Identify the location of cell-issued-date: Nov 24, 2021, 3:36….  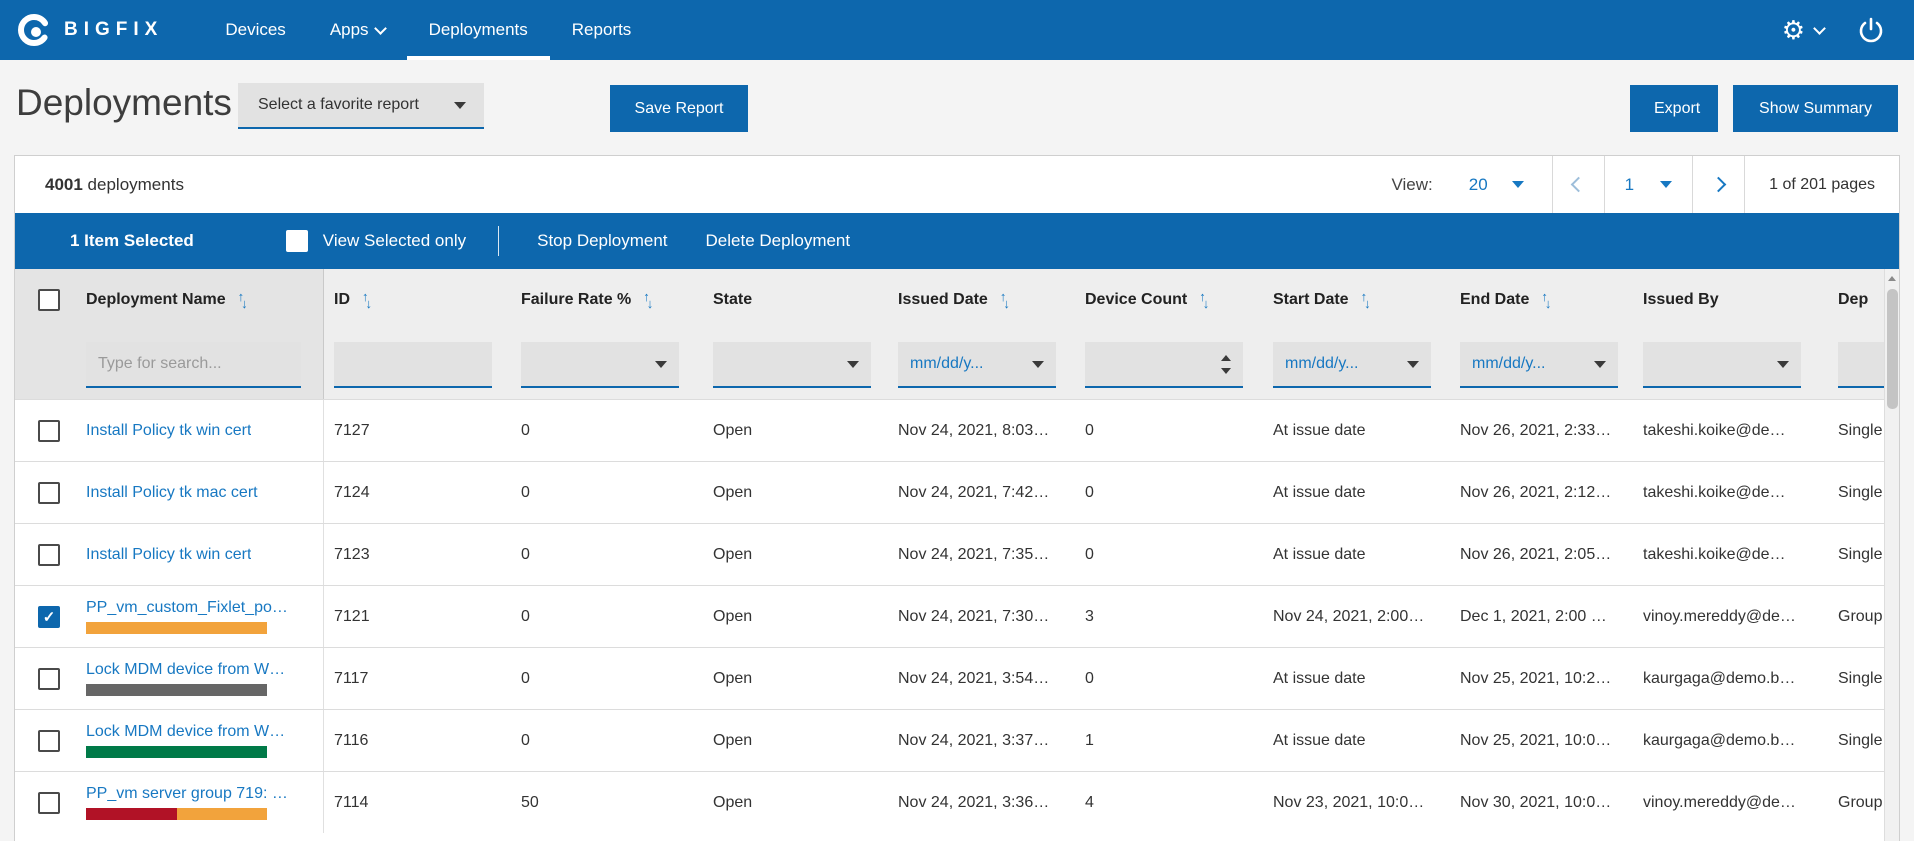
(974, 802).